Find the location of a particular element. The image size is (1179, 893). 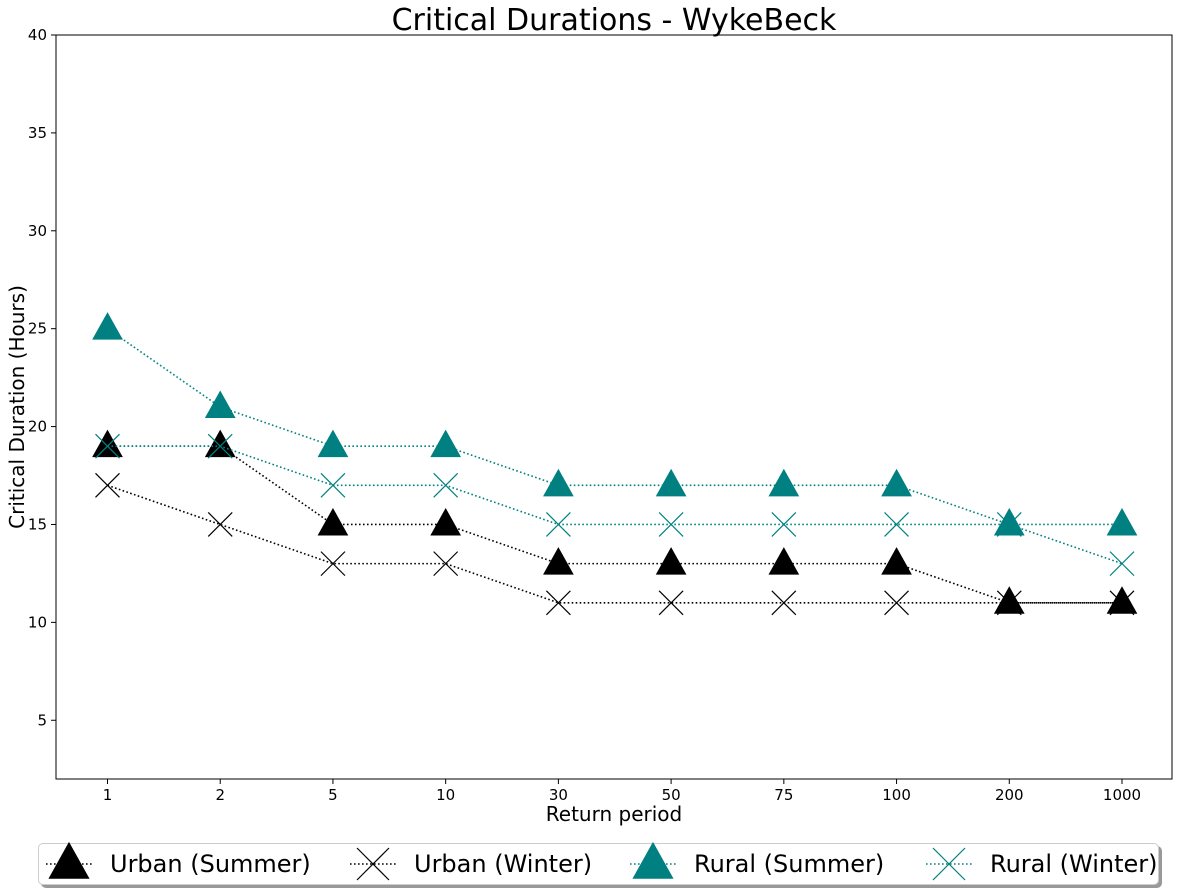

x-tick-label: 1000 is located at coordinates (1122, 795).